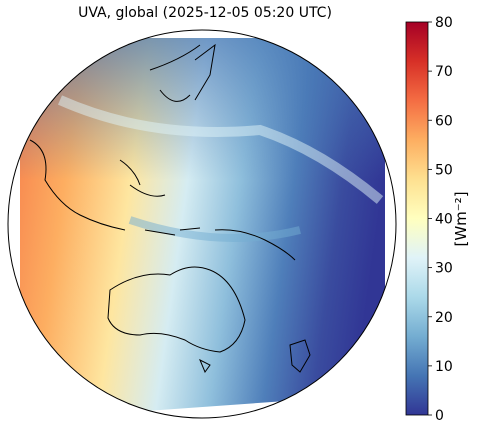  I want to click on colorbar-tick-label: 30, so click(444, 269).